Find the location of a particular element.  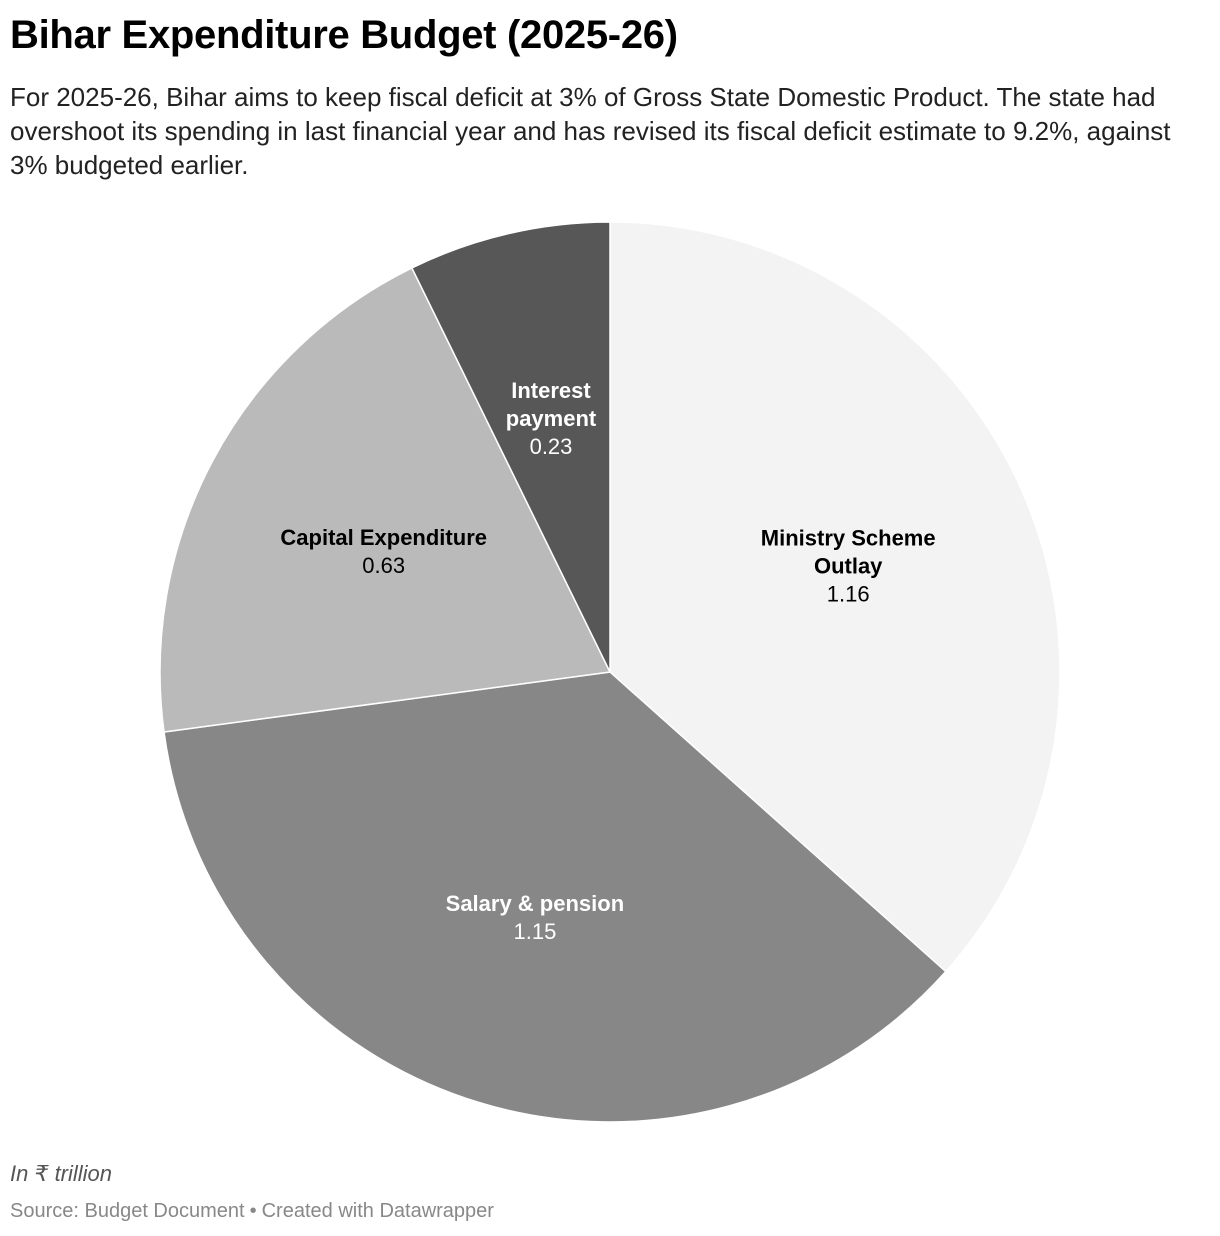

slice-label-name-line: Outlay is located at coordinates (848, 565).